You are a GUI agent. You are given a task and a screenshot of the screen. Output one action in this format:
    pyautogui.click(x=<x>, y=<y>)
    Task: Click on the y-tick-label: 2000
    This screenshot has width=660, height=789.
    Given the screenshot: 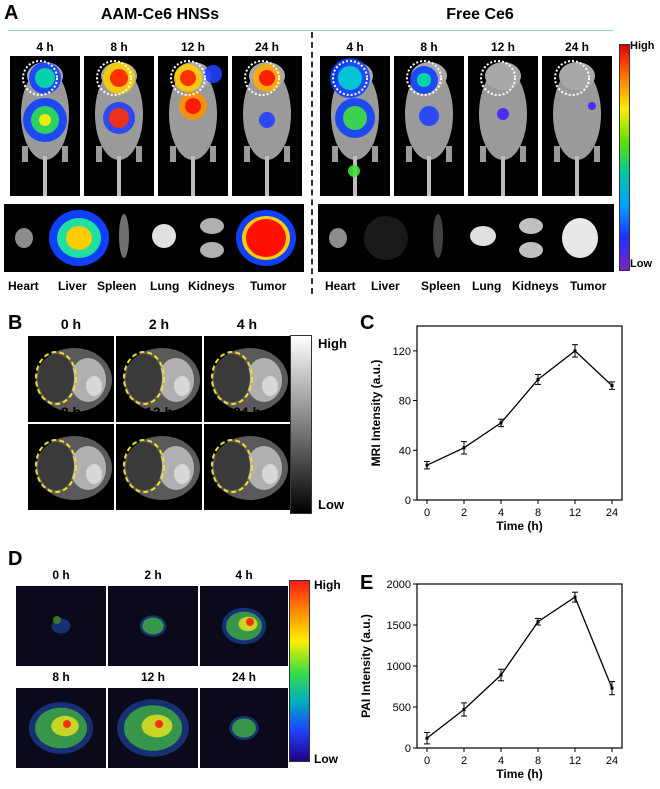 What is the action you would take?
    pyautogui.click(x=399, y=585)
    